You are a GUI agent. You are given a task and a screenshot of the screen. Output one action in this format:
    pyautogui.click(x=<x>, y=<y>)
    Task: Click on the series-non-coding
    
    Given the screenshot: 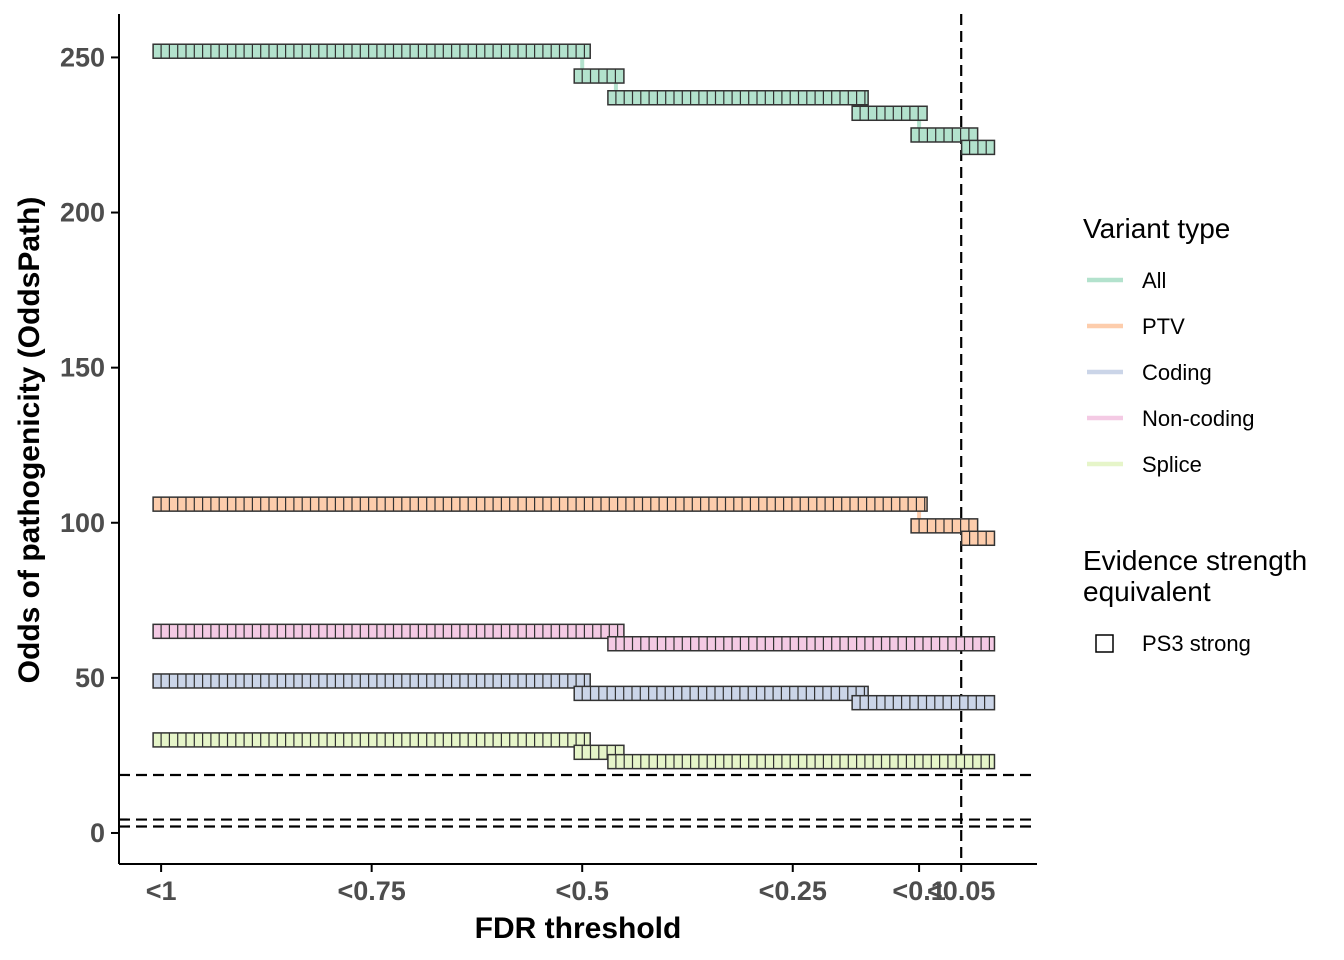 What is the action you would take?
    pyautogui.click(x=574, y=637)
    